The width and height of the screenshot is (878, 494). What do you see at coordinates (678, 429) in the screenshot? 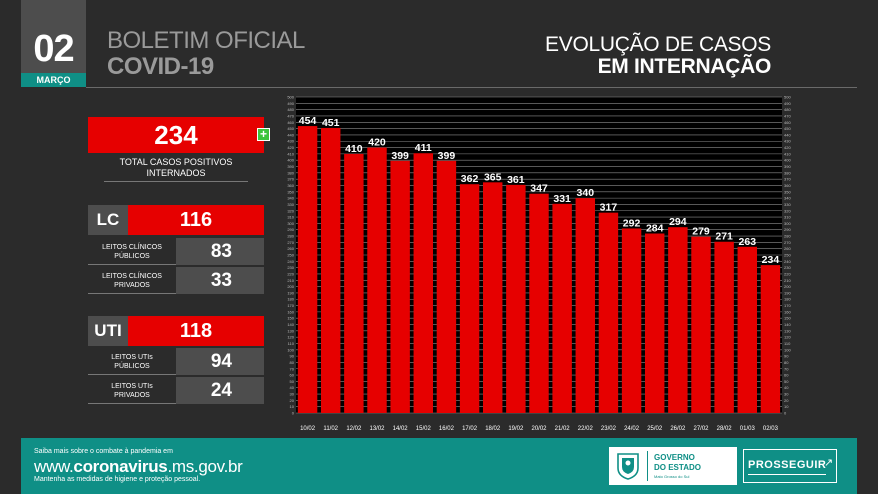
I see `x-tick-label: 26/02` at bounding box center [678, 429].